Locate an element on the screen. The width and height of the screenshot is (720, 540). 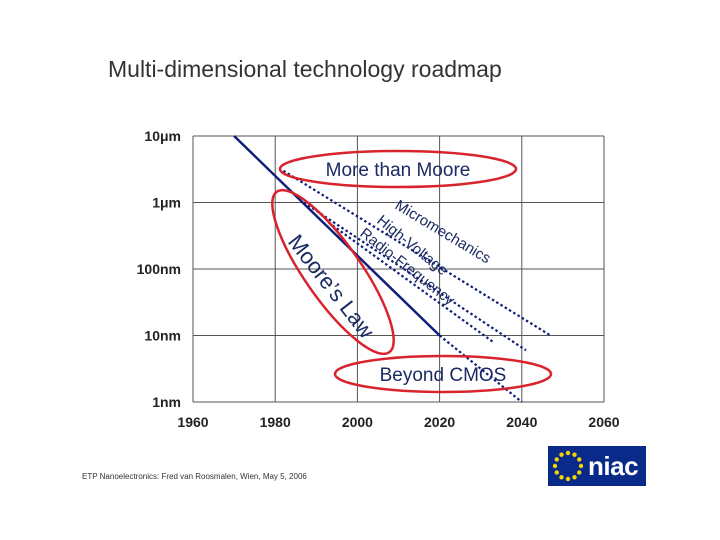
beyond-cmos-ellipse is located at coordinates (443, 374).